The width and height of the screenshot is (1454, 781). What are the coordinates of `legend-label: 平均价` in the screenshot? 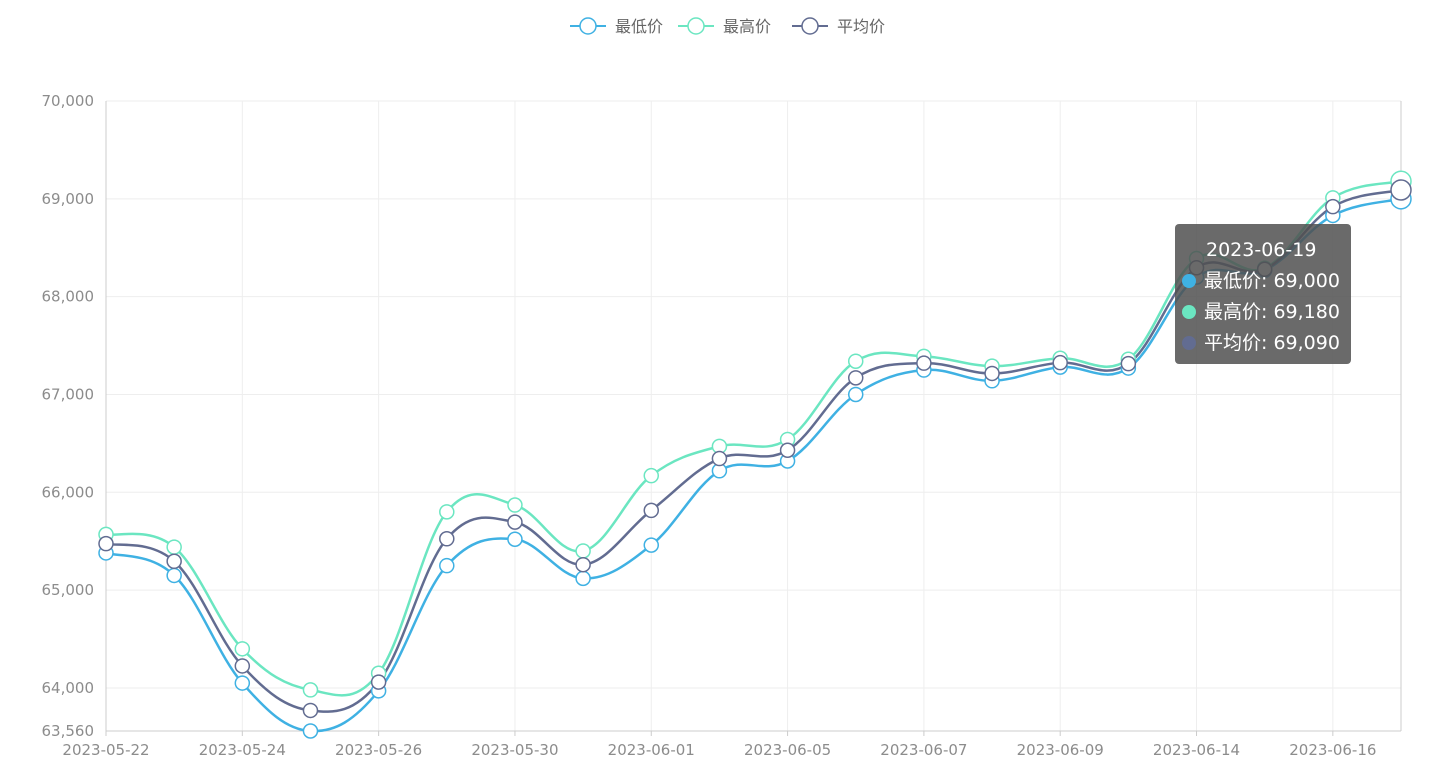 It's located at (861, 26).